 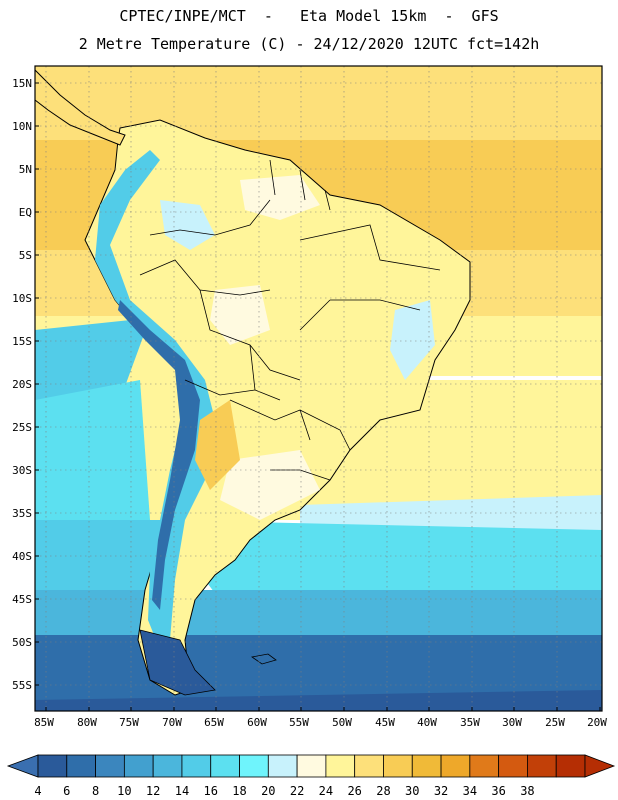 I want to click on lat-label: 30S, so click(x=22, y=470).